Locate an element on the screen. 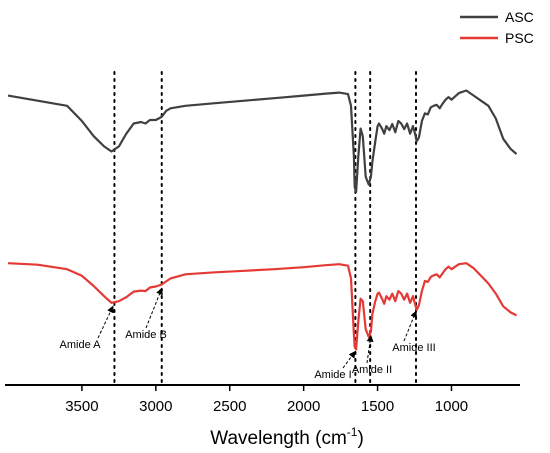 This screenshot has width=550, height=453. annotation-label: Amide A is located at coordinates (81, 345).